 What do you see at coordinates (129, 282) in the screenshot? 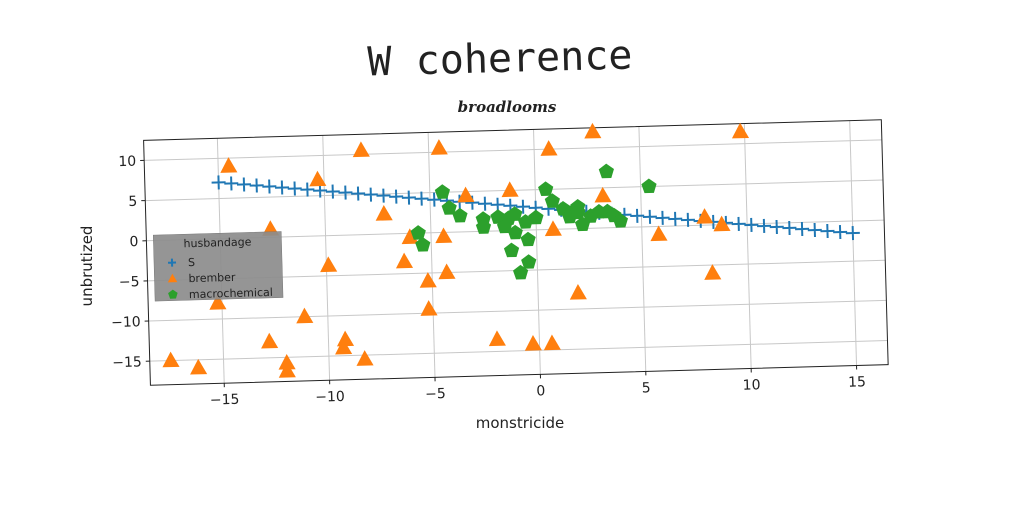
I see `y-tick-label: −5` at bounding box center [129, 282].